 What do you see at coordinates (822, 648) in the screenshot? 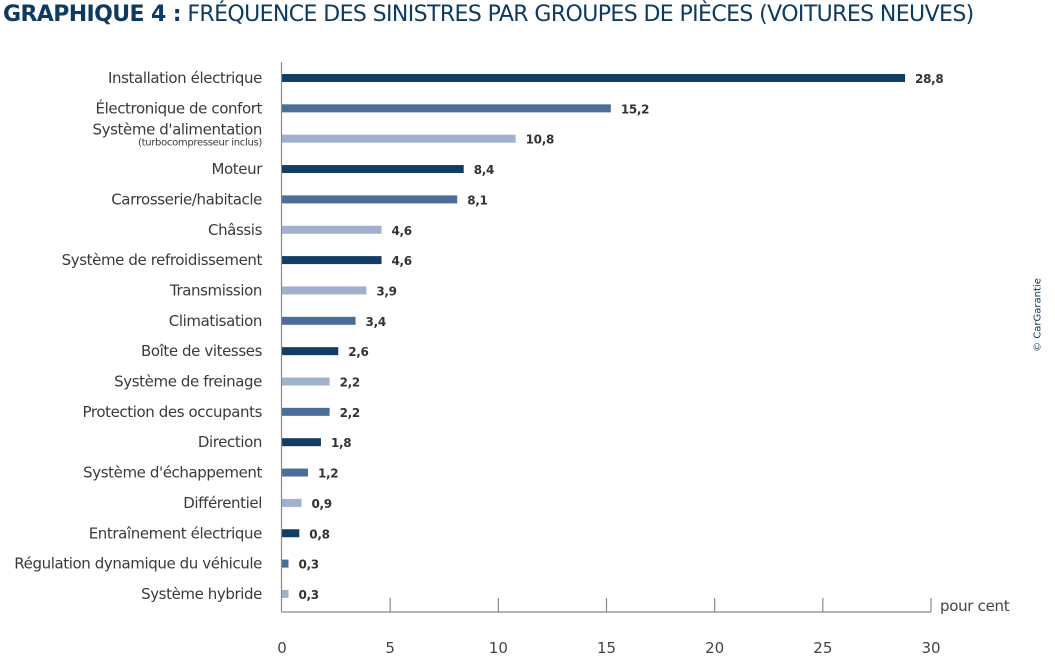
I see `x-tick-label: 25` at bounding box center [822, 648].